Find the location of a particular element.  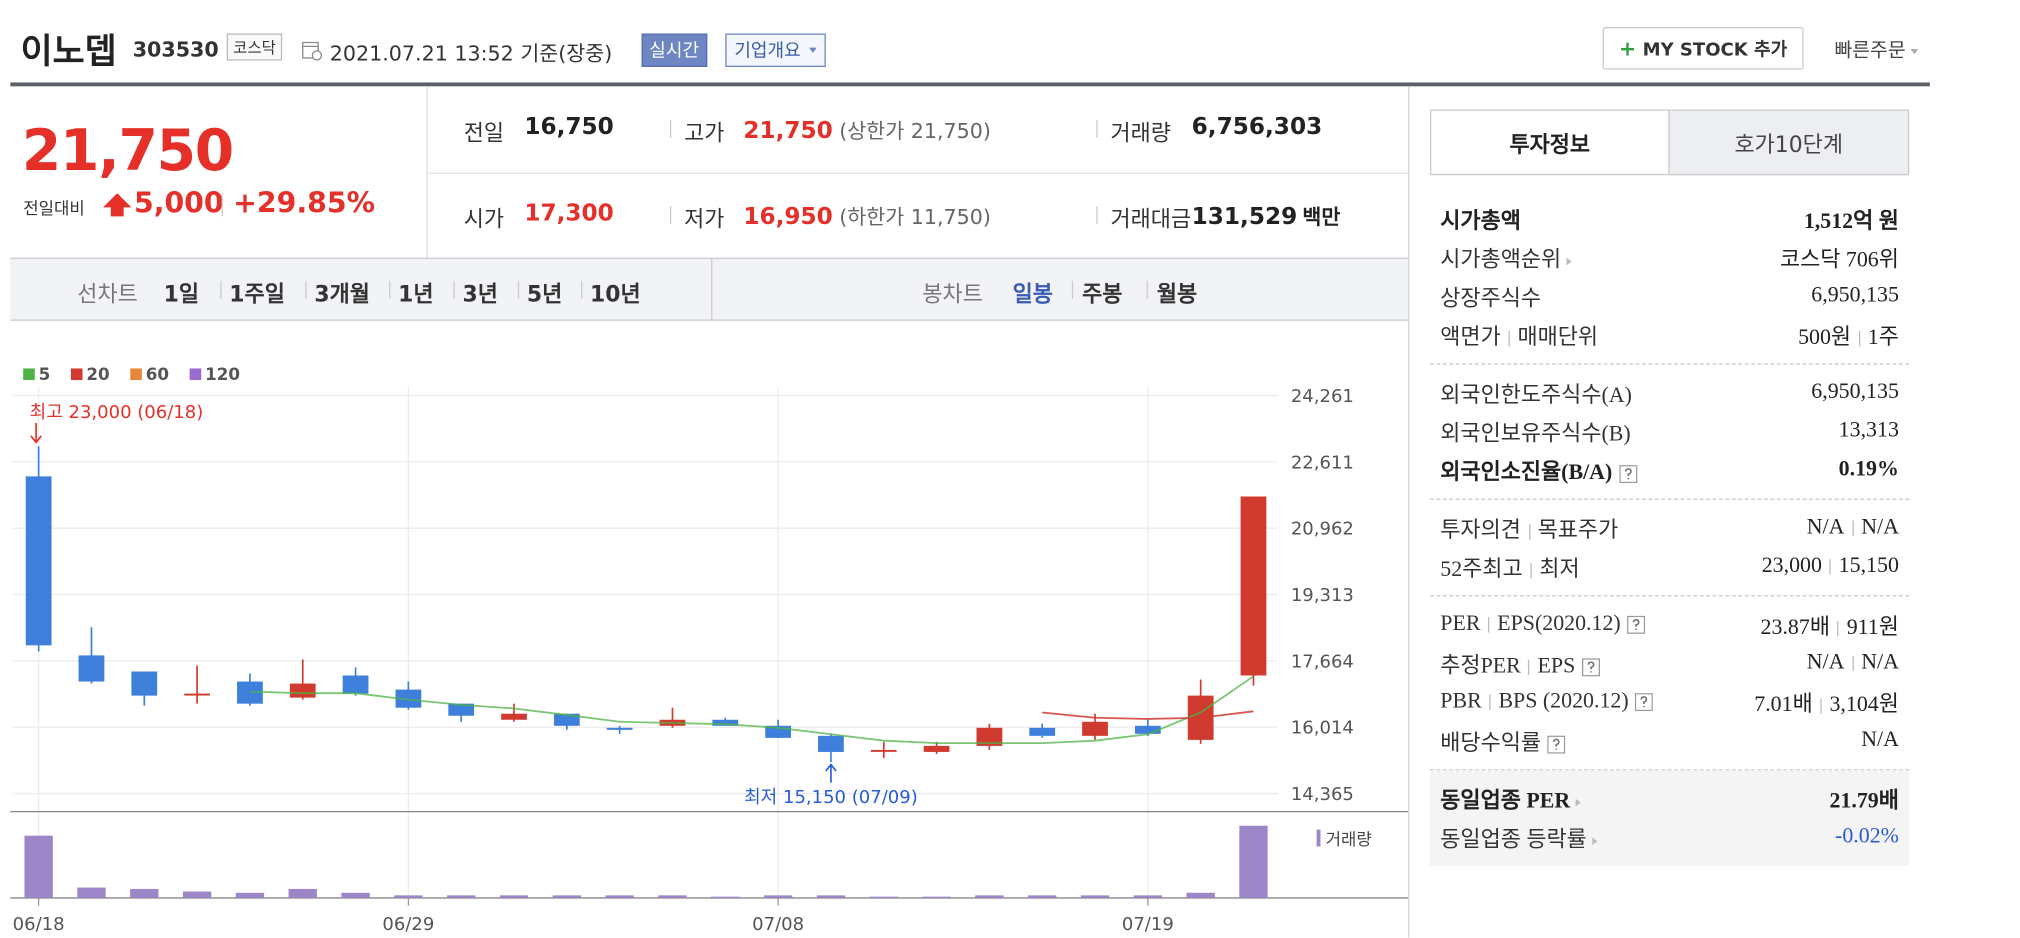

info-value: 코스닥 706위 is located at coordinates (1839, 256).